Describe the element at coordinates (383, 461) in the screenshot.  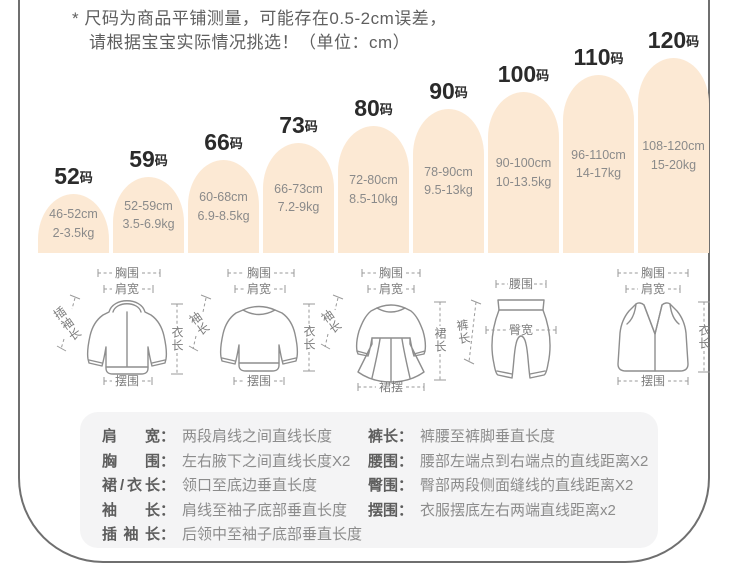
I see `legend-term: 腰围` at that location.